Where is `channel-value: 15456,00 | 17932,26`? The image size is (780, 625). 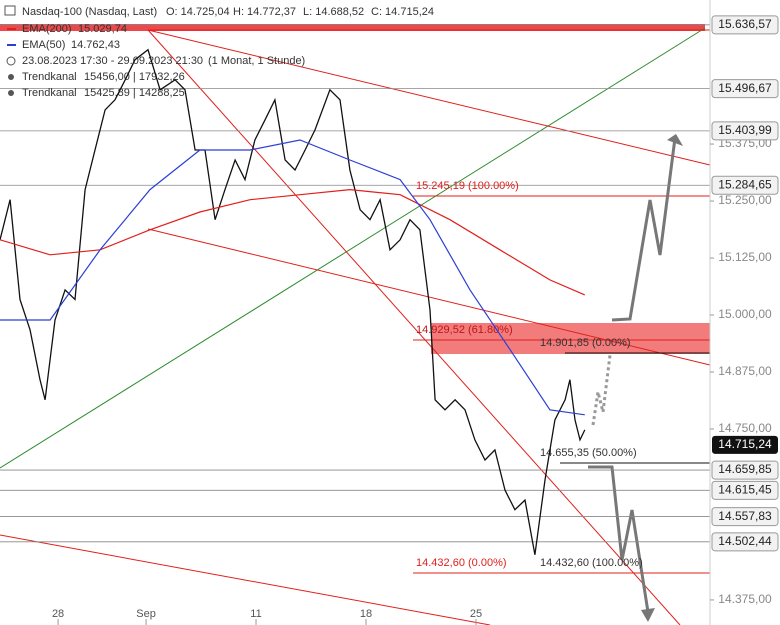 channel-value: 15456,00 | 17932,26 is located at coordinates (134, 77).